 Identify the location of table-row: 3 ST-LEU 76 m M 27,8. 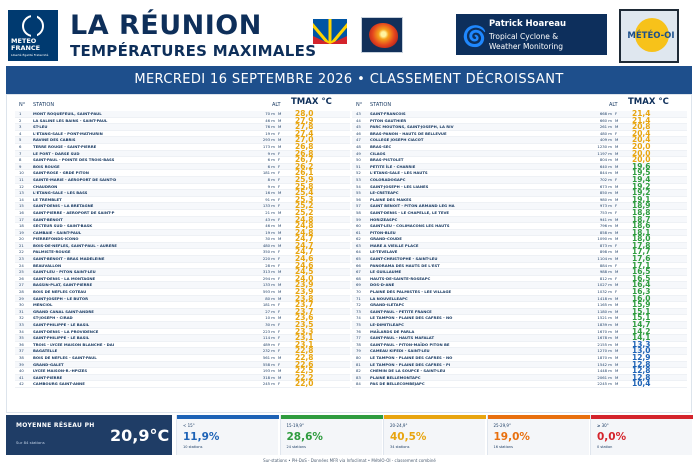
(182, 127).